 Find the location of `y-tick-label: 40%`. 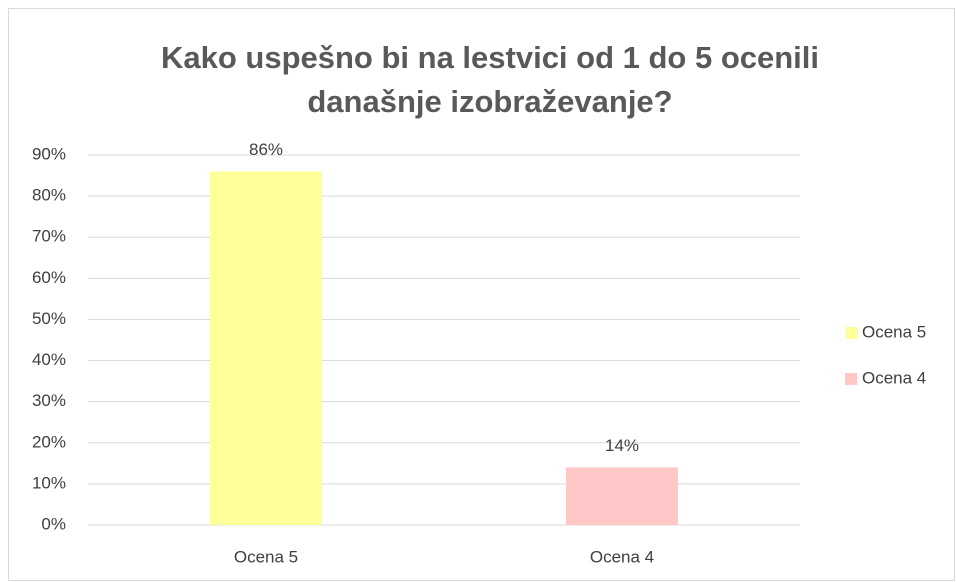

y-tick-label: 40% is located at coordinates (49, 359).